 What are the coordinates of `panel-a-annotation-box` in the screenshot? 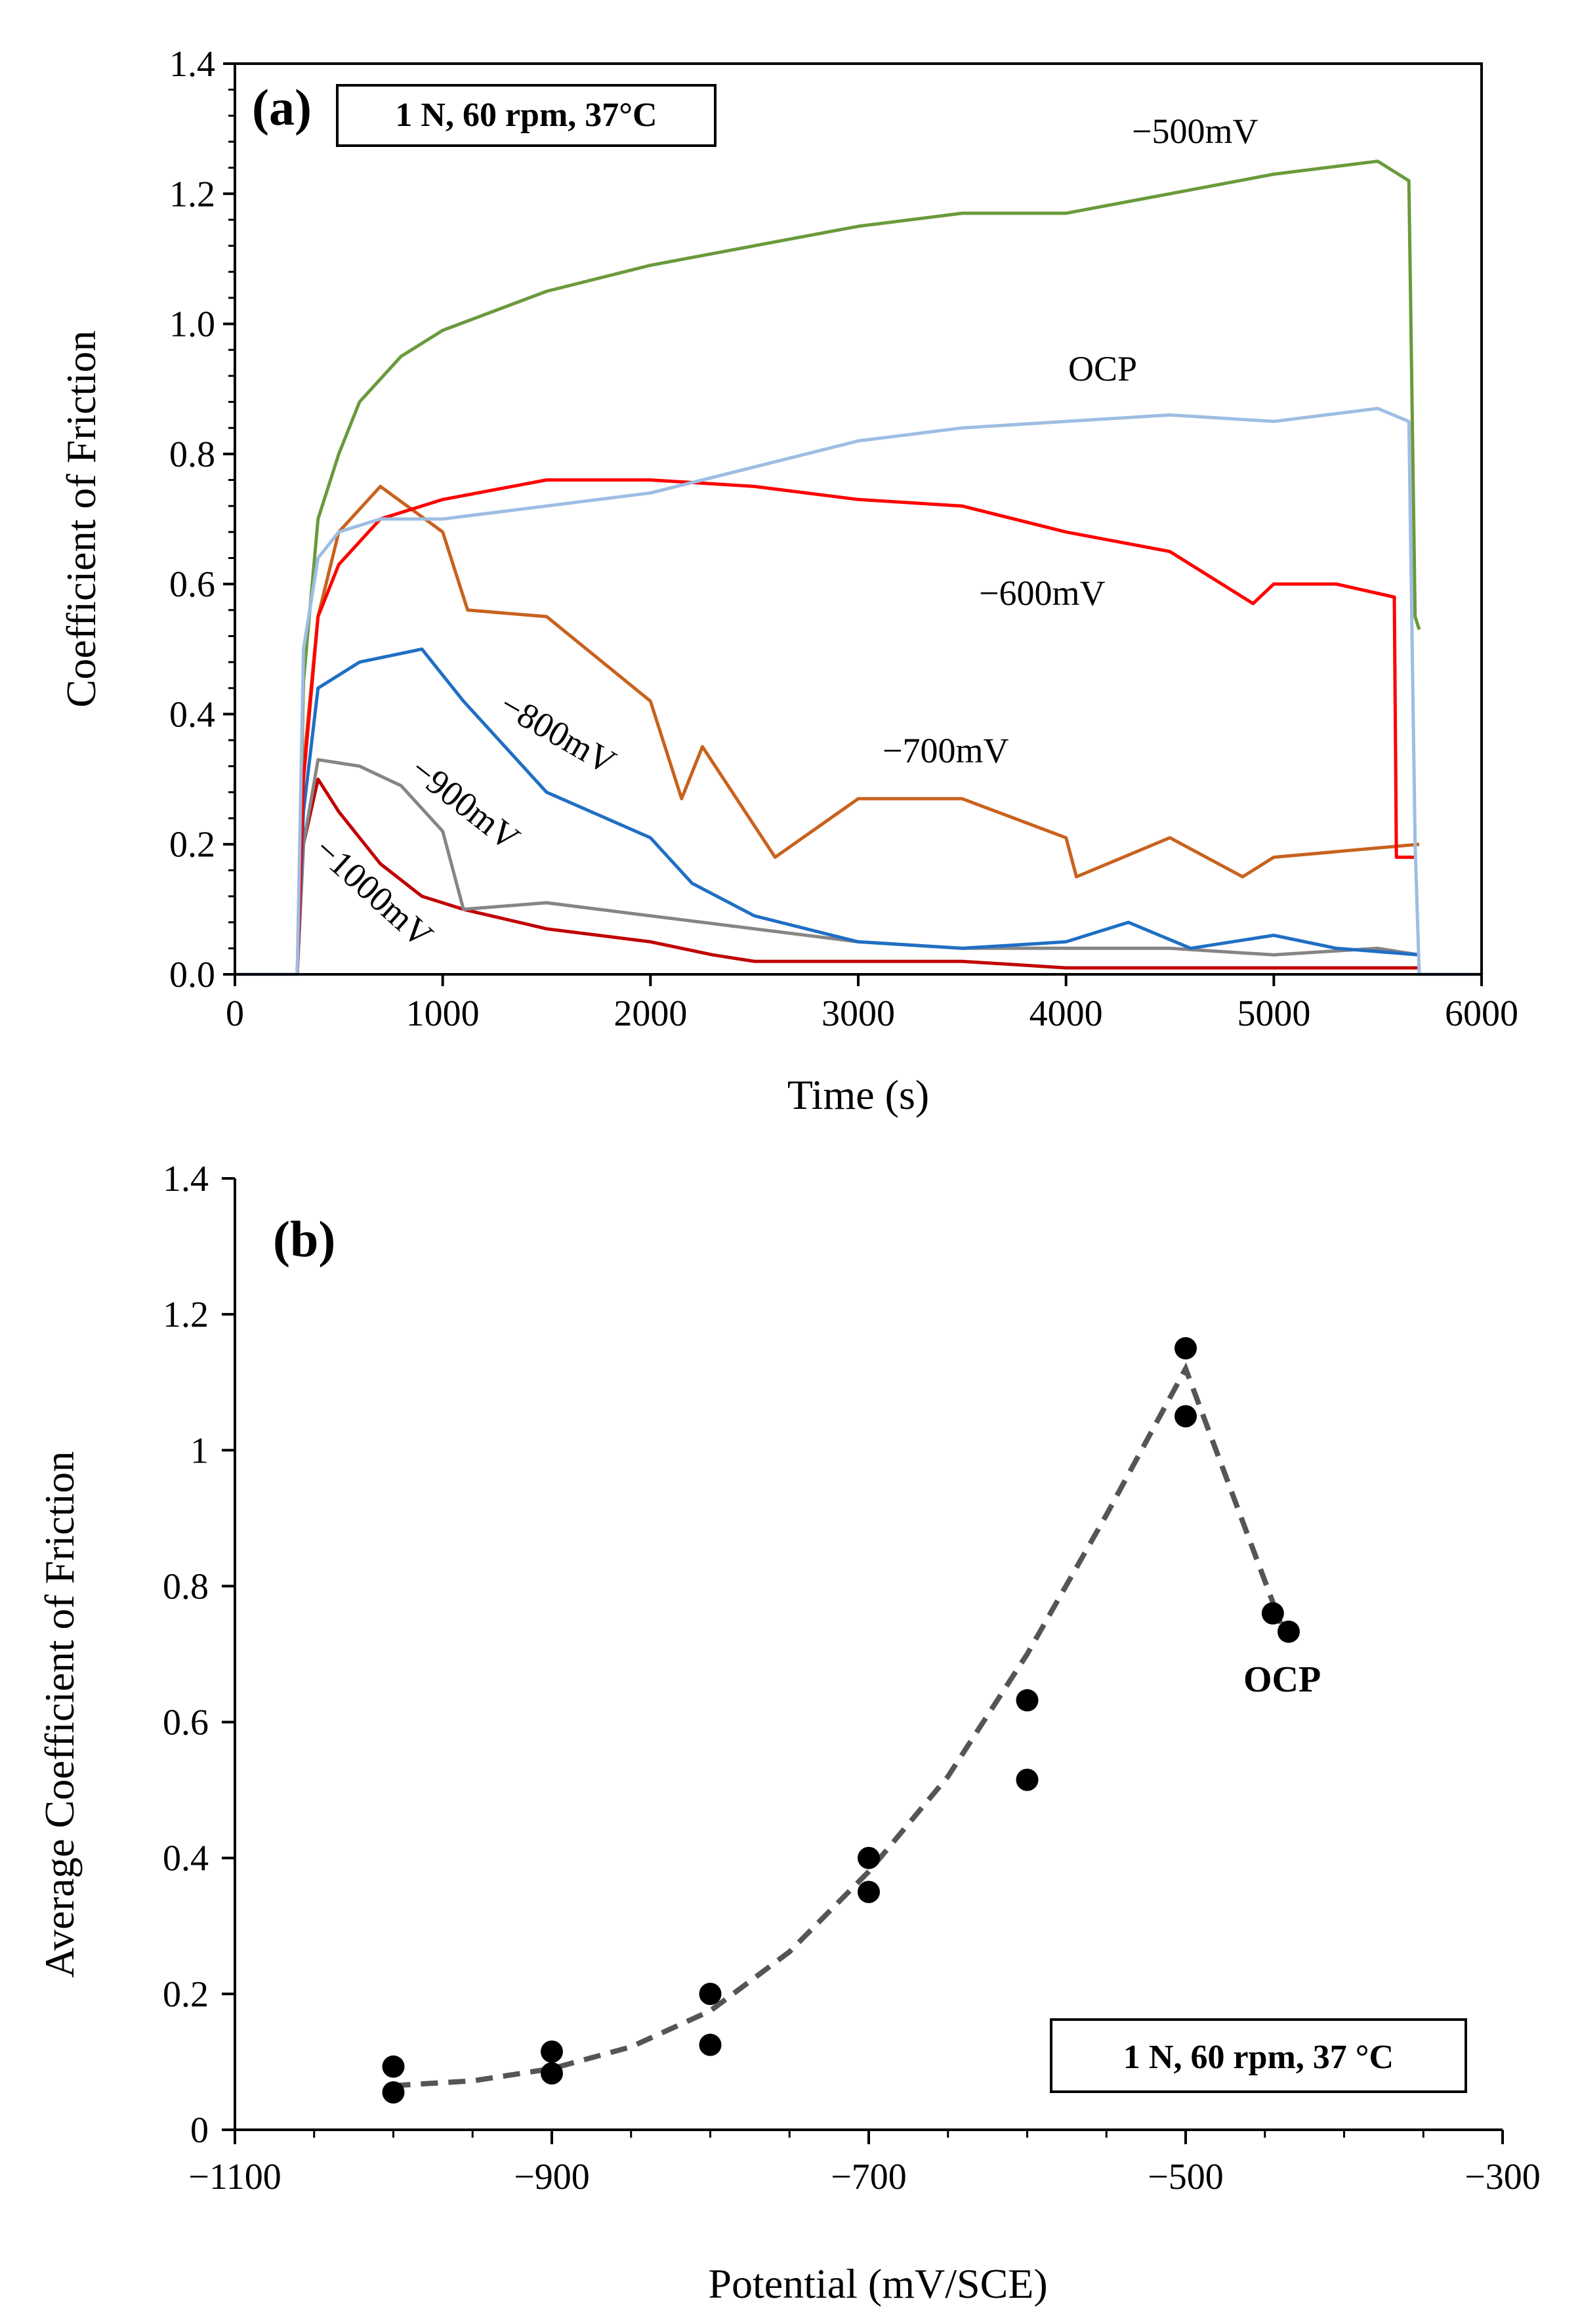 It's located at (526, 116).